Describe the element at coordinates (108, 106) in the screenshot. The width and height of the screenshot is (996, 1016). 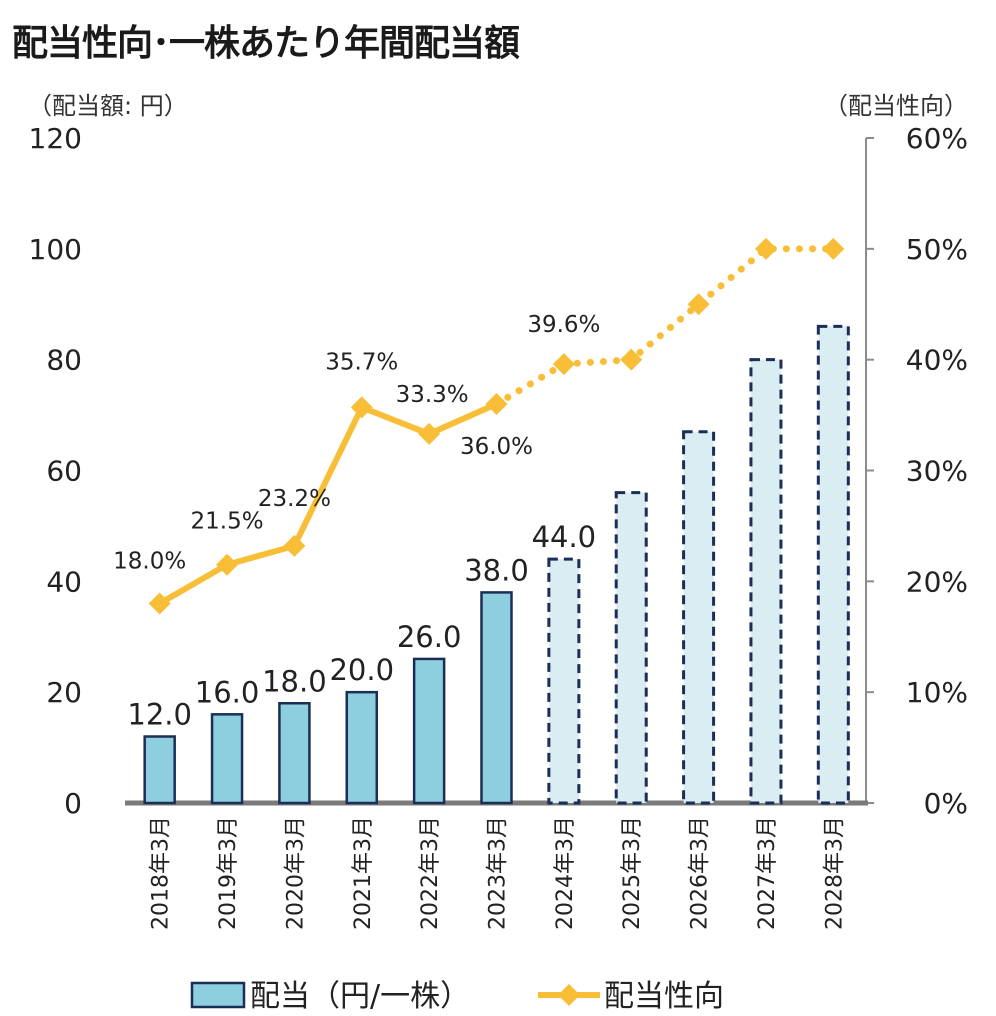
I see `left-axis-unit-label: （配当額: 円）` at that location.